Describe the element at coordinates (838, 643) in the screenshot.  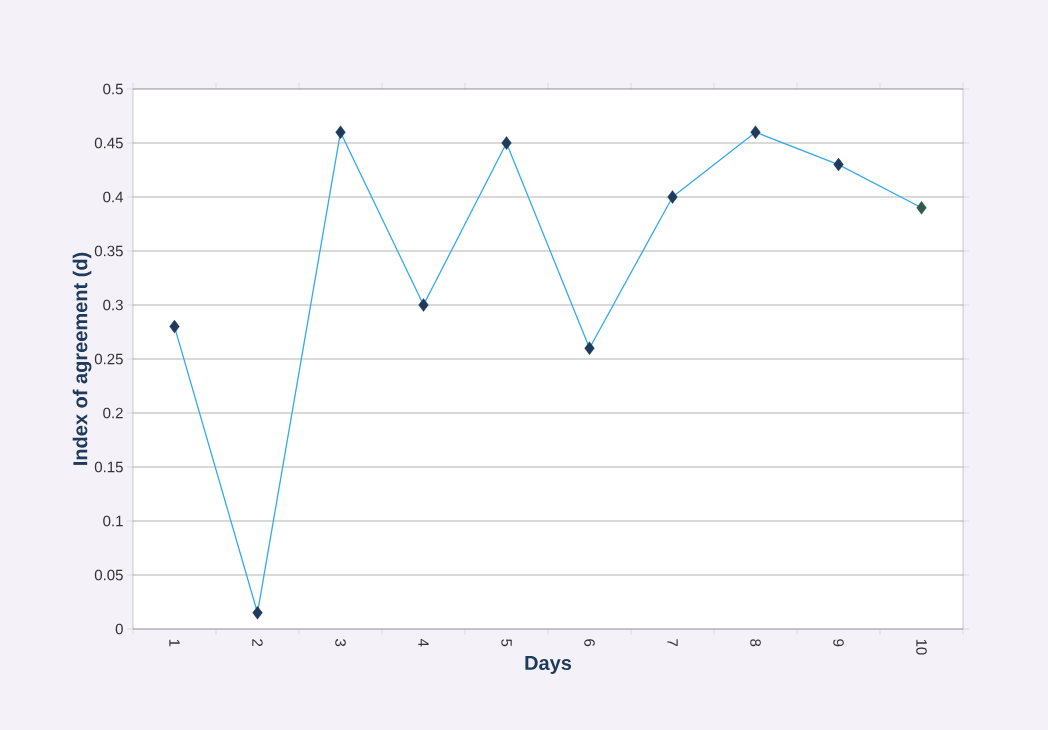
I see `x-tick-label: 9` at that location.